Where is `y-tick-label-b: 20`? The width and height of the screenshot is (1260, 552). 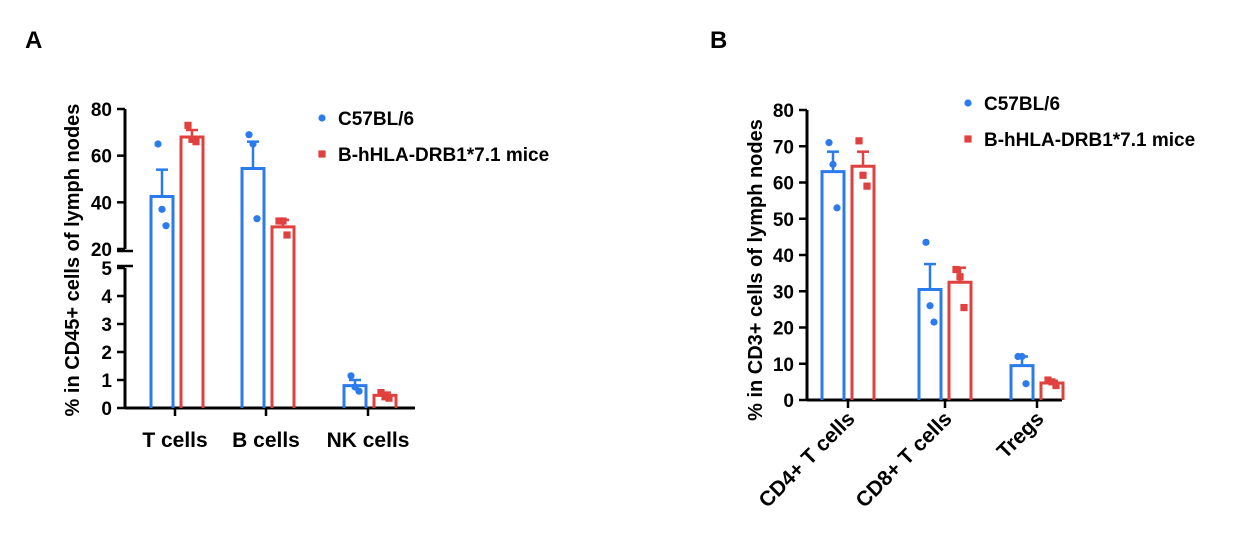
y-tick-label-b: 20 is located at coordinates (783, 329).